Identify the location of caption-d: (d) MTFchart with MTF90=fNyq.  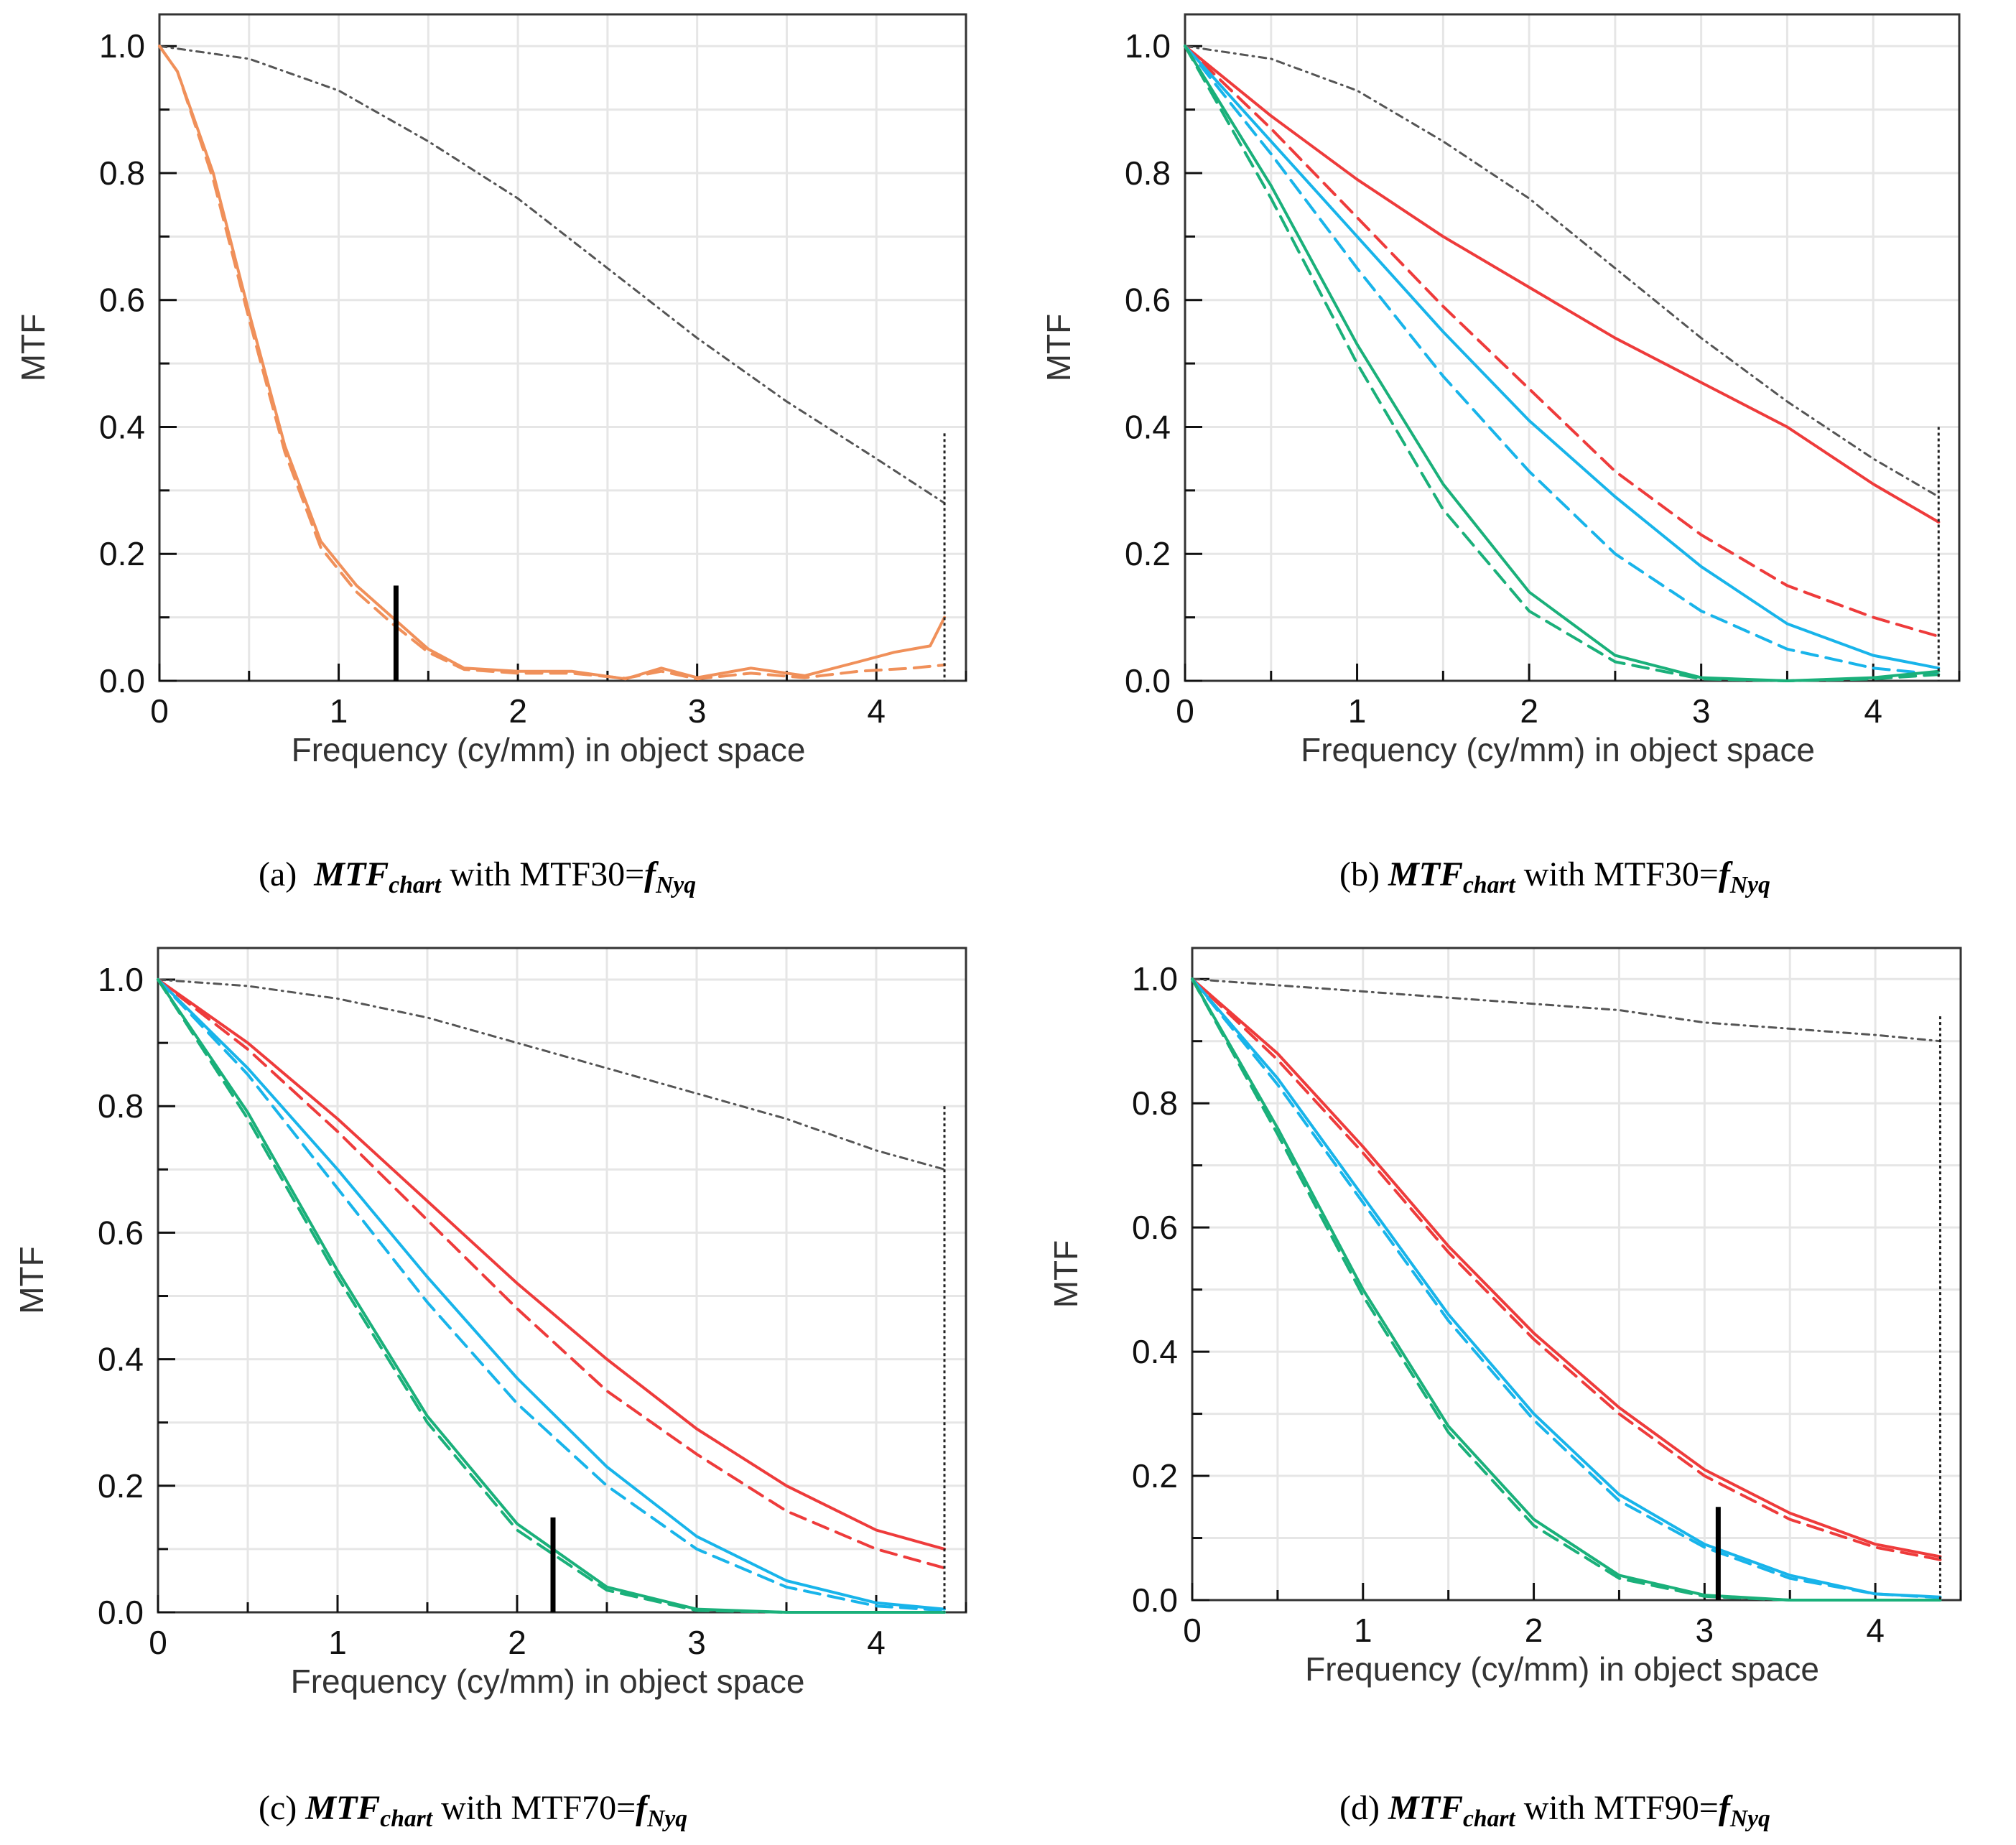
(1554, 1811).